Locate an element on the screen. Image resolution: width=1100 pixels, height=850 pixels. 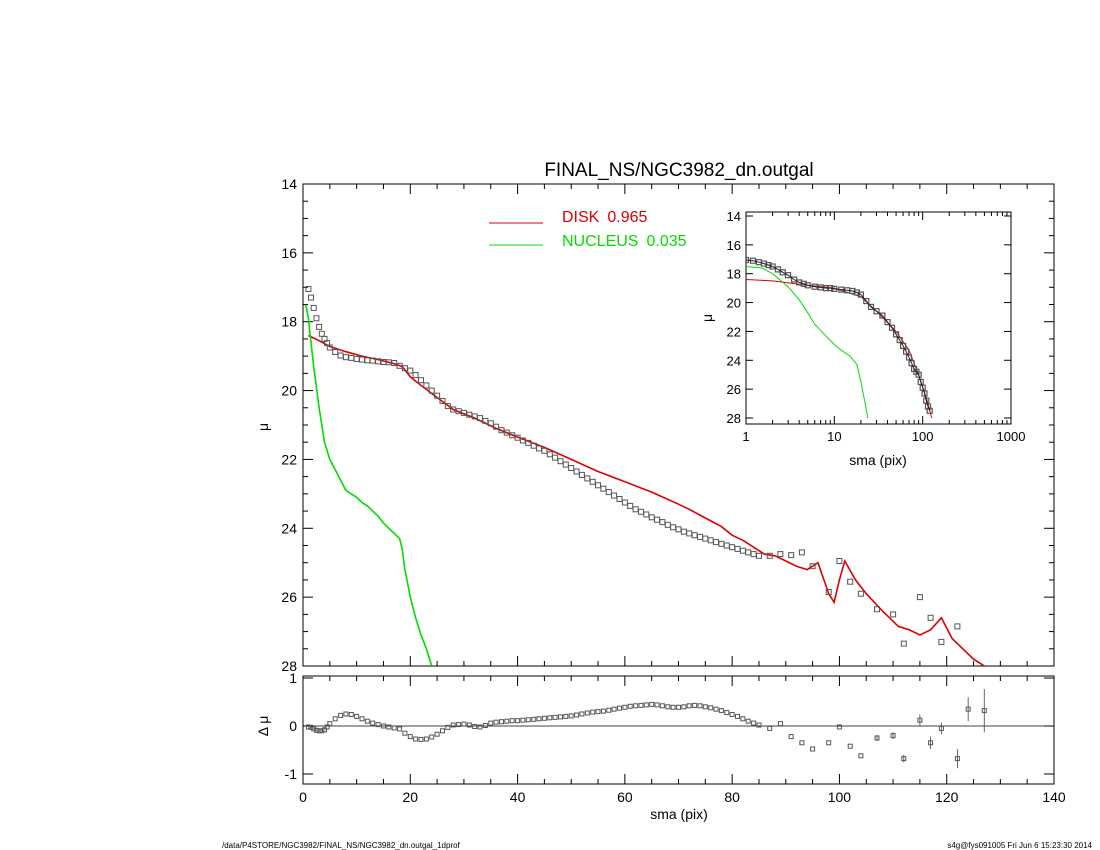
inset-x-tick-label: 1000 is located at coordinates (1011, 436).